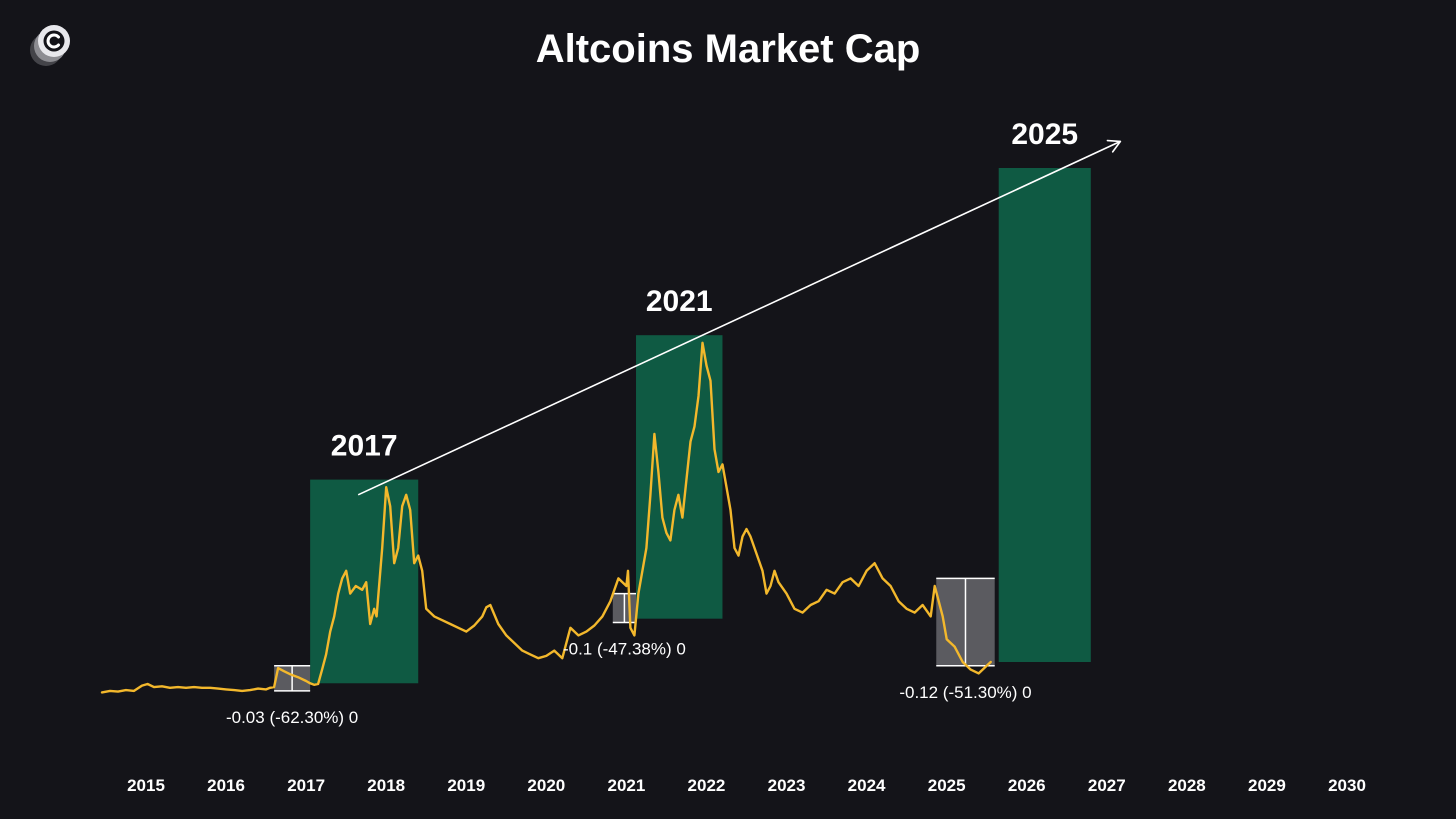  What do you see at coordinates (364, 446) in the screenshot?
I see `cycle-label-2017: 2017` at bounding box center [364, 446].